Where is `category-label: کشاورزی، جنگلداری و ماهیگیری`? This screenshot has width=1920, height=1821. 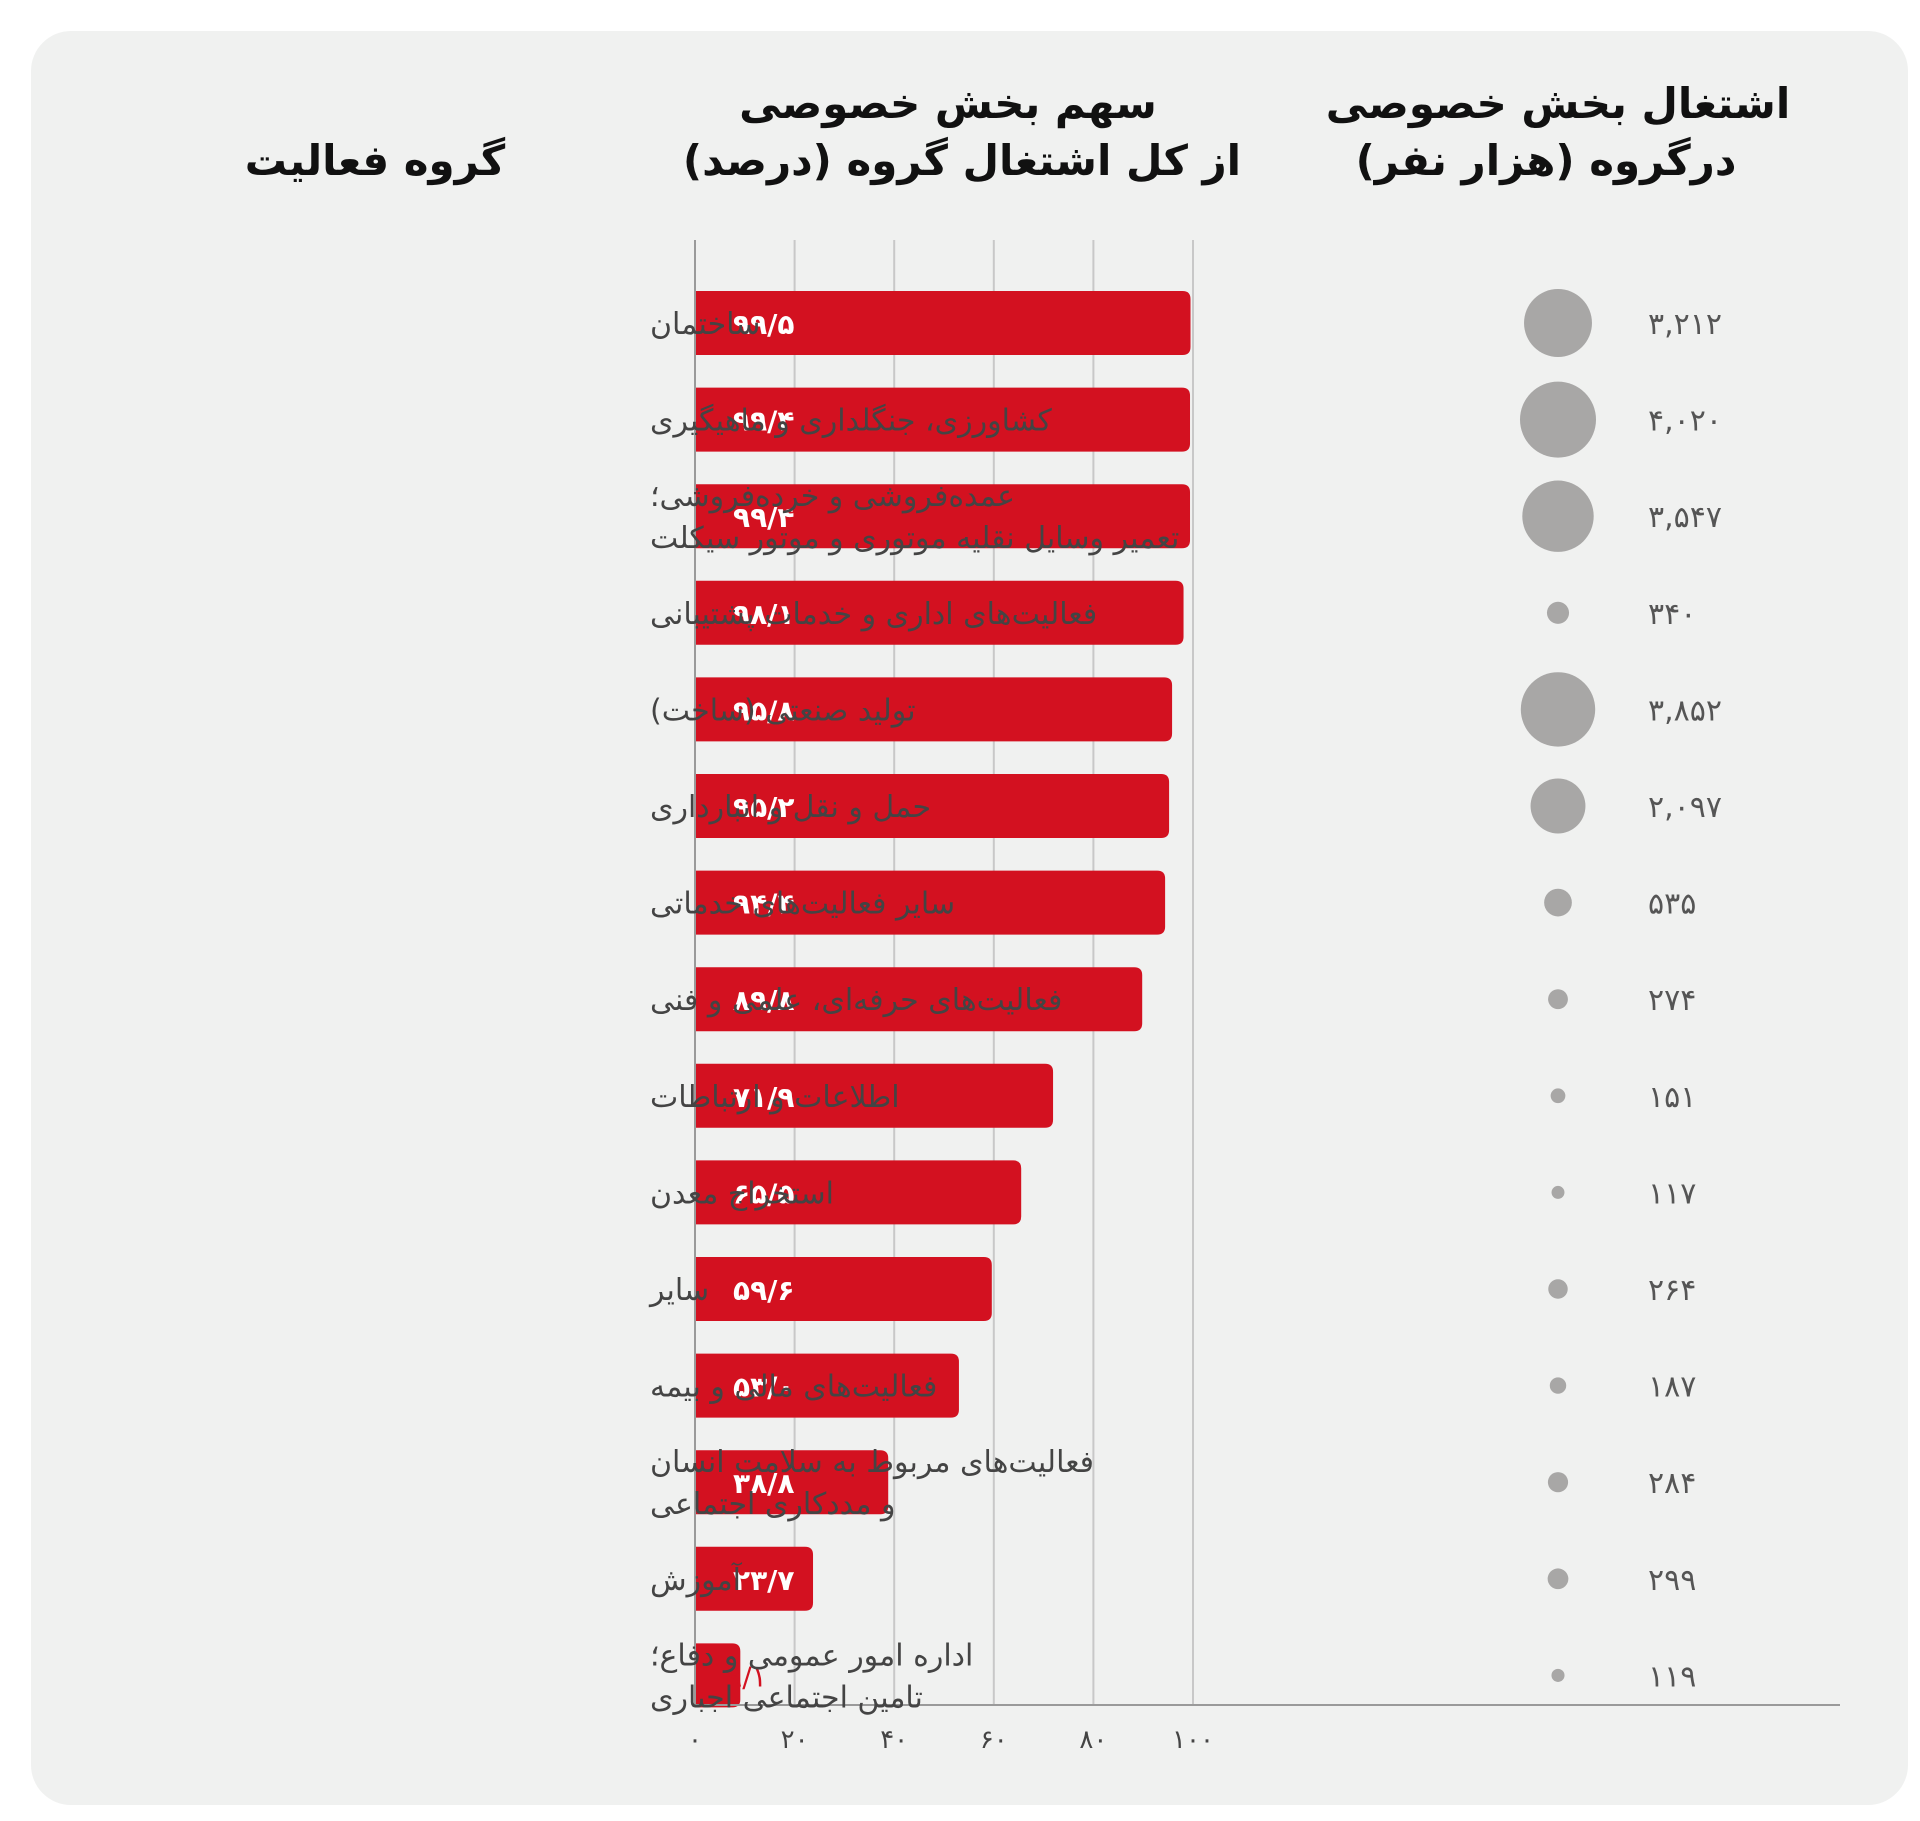
category-label: کشاورزی، جنگلداری و ماهیگیری is located at coordinates (851, 421).